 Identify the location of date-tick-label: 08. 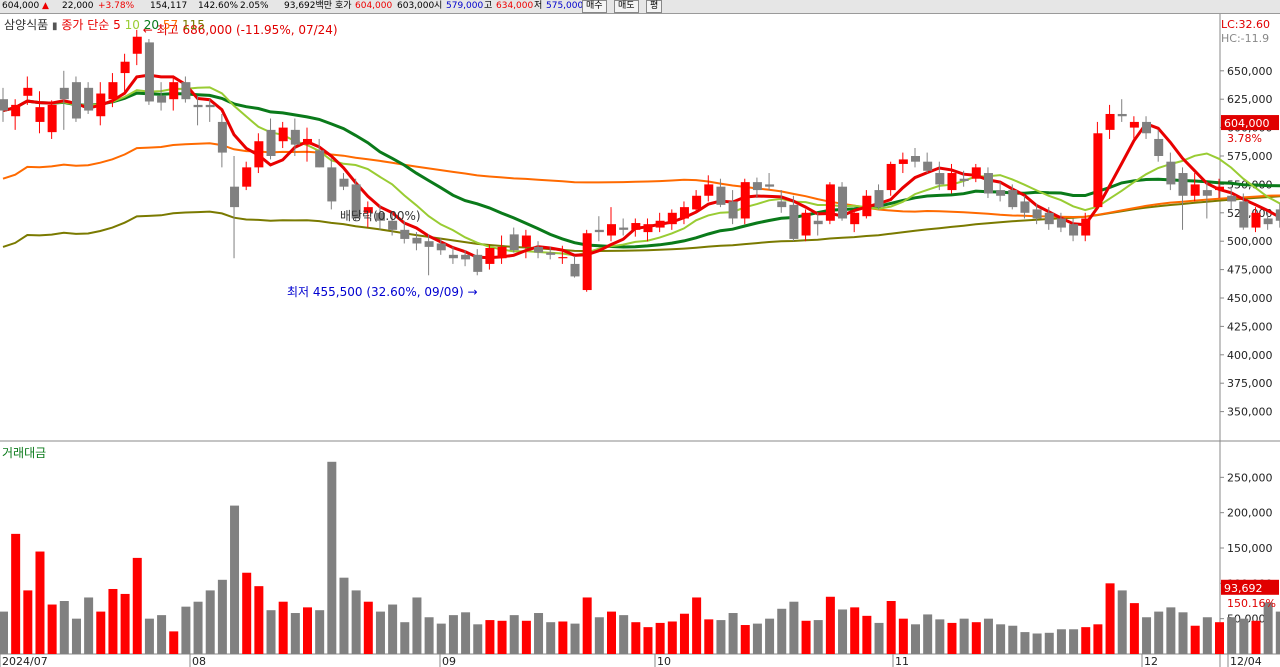
(199, 661).